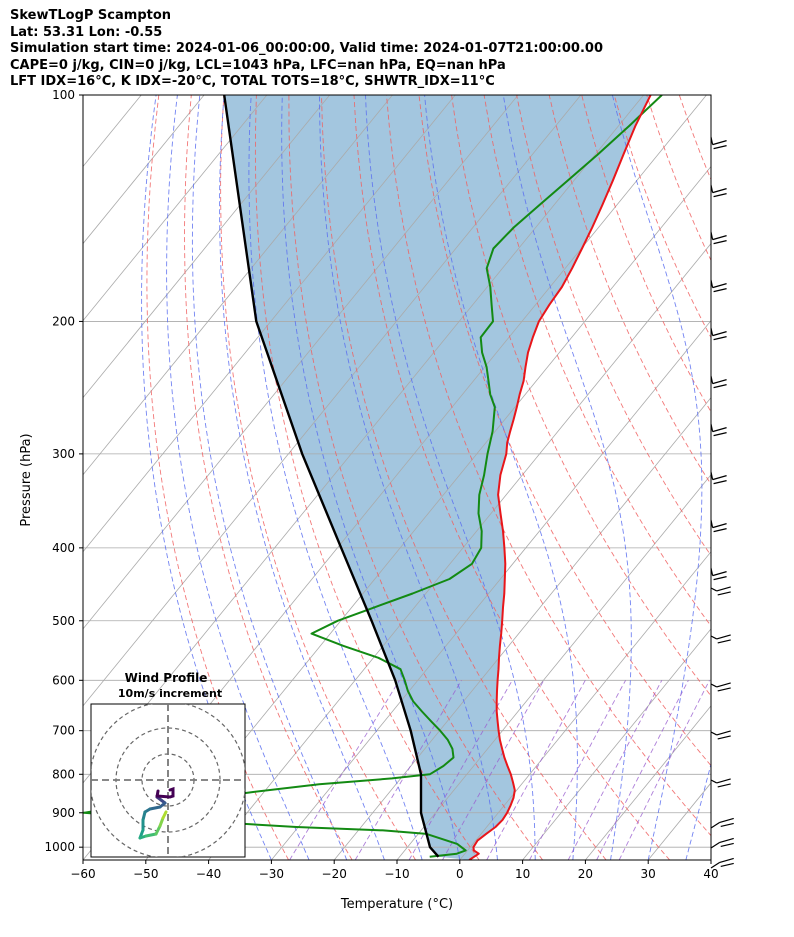  I want to click on wind-barbs, so click(722, 502).